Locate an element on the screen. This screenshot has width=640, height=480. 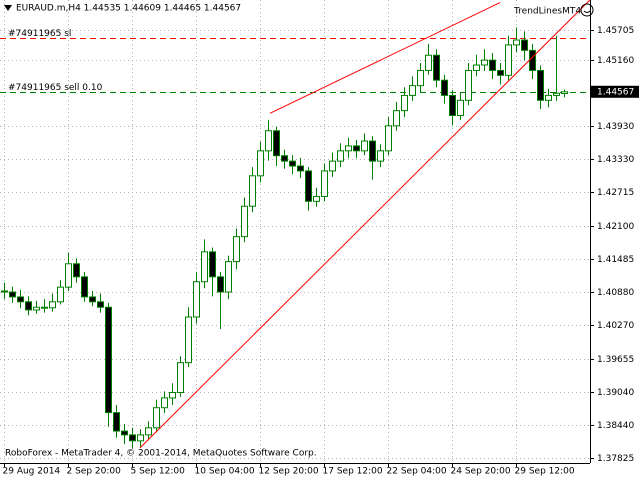
y-tick-label: 1.38440 is located at coordinates (615, 426).